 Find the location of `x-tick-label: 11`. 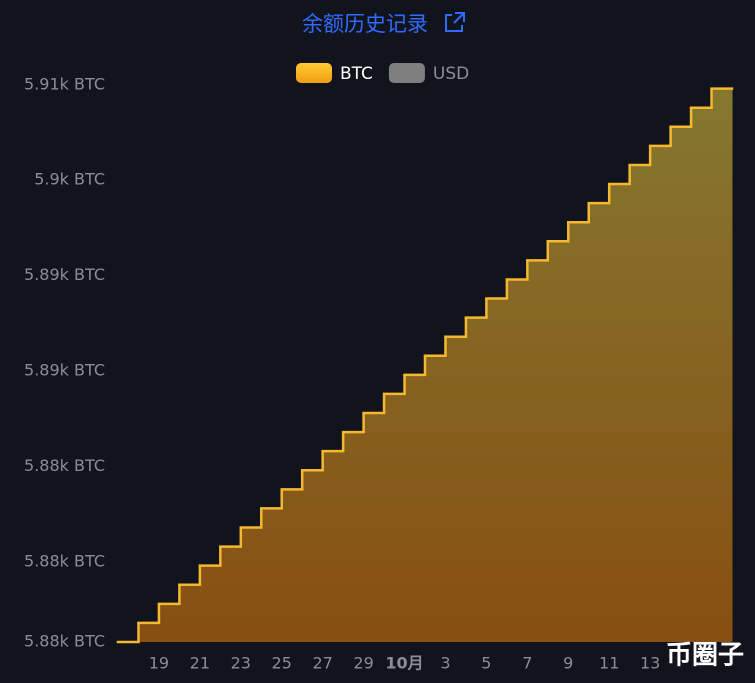

x-tick-label: 11 is located at coordinates (609, 663).